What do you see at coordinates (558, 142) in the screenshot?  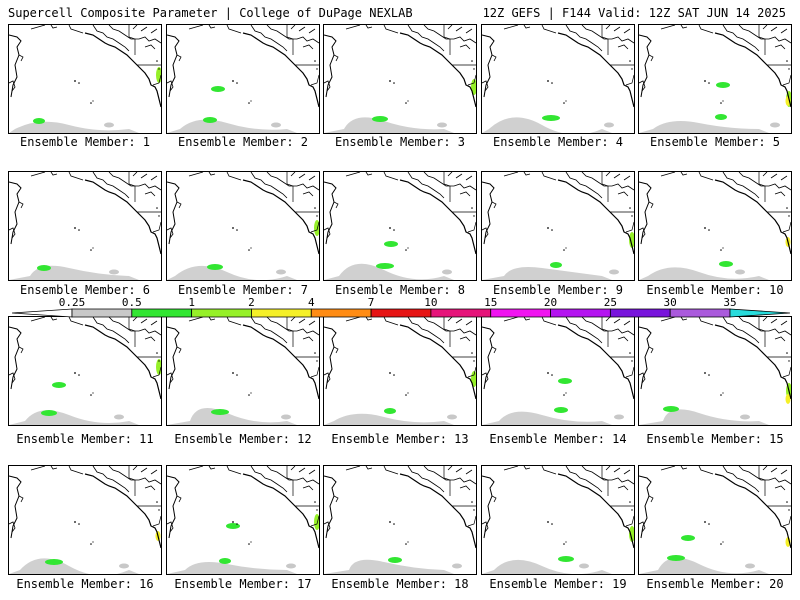 I see `ensemble-member-label: Ensemble Member: 4` at bounding box center [558, 142].